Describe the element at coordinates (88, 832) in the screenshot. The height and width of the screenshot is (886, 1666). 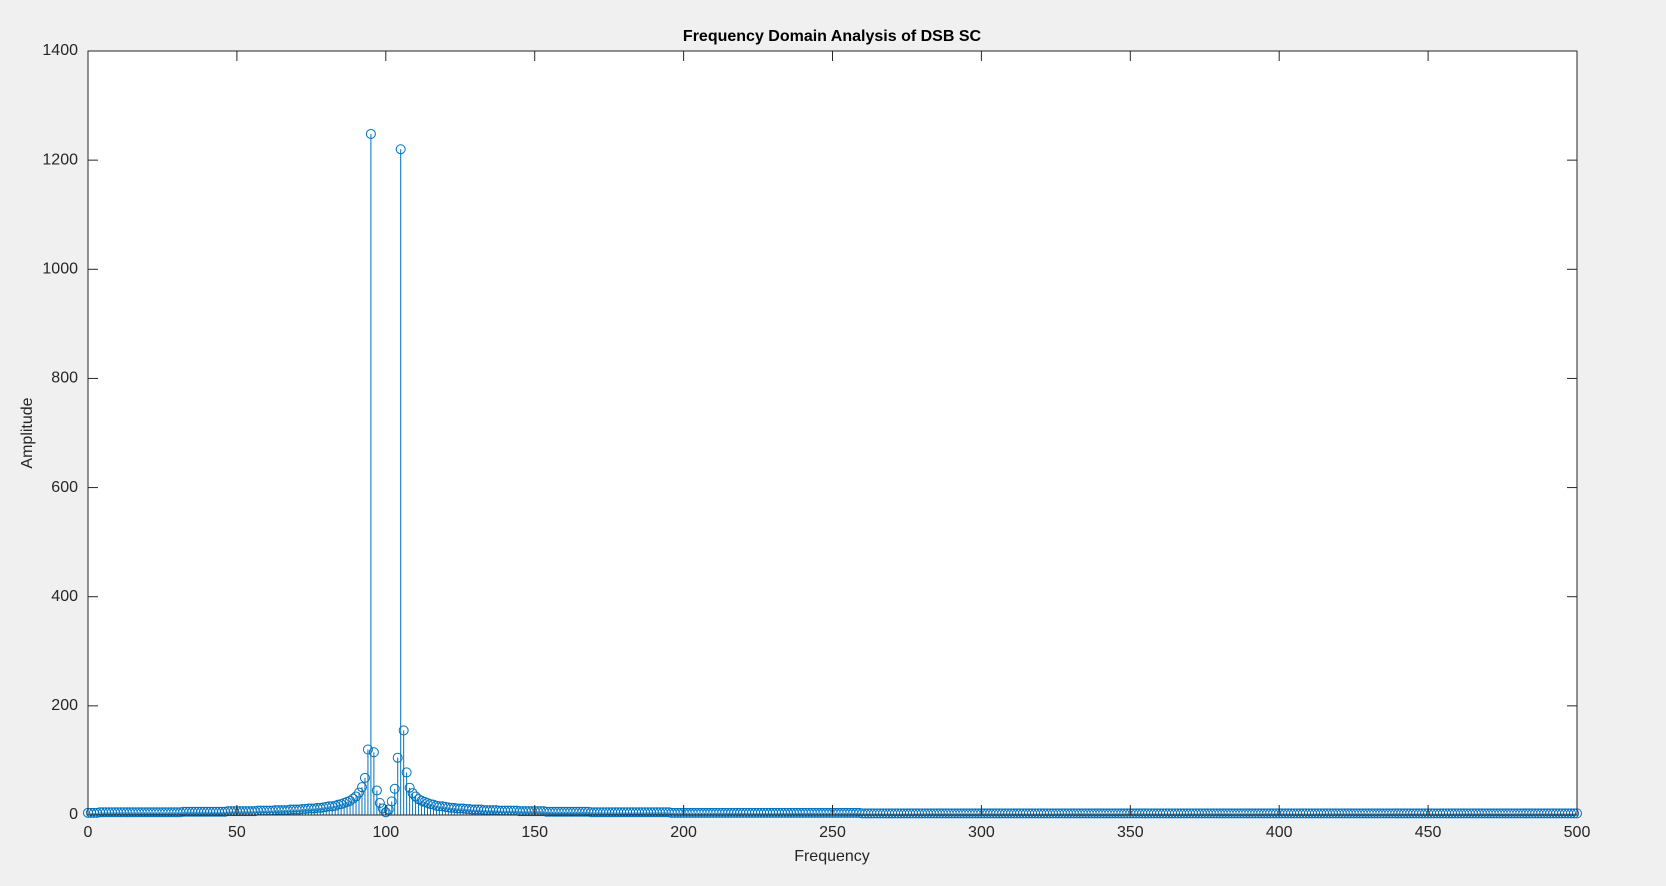
I see `x-tick-label: 0` at that location.